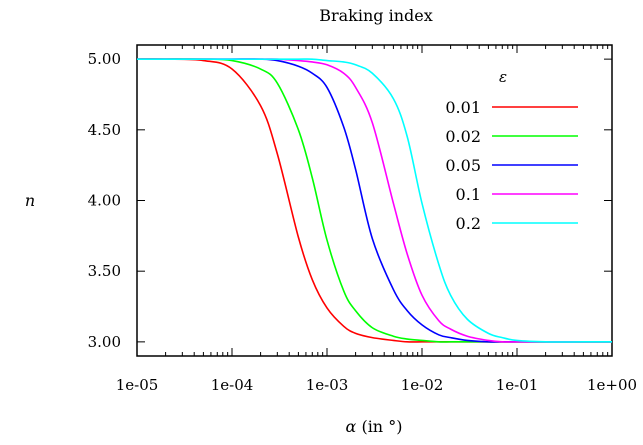 The width and height of the screenshot is (643, 445). Describe the element at coordinates (468, 194) in the screenshot. I see `legend-label: 0.1` at that location.